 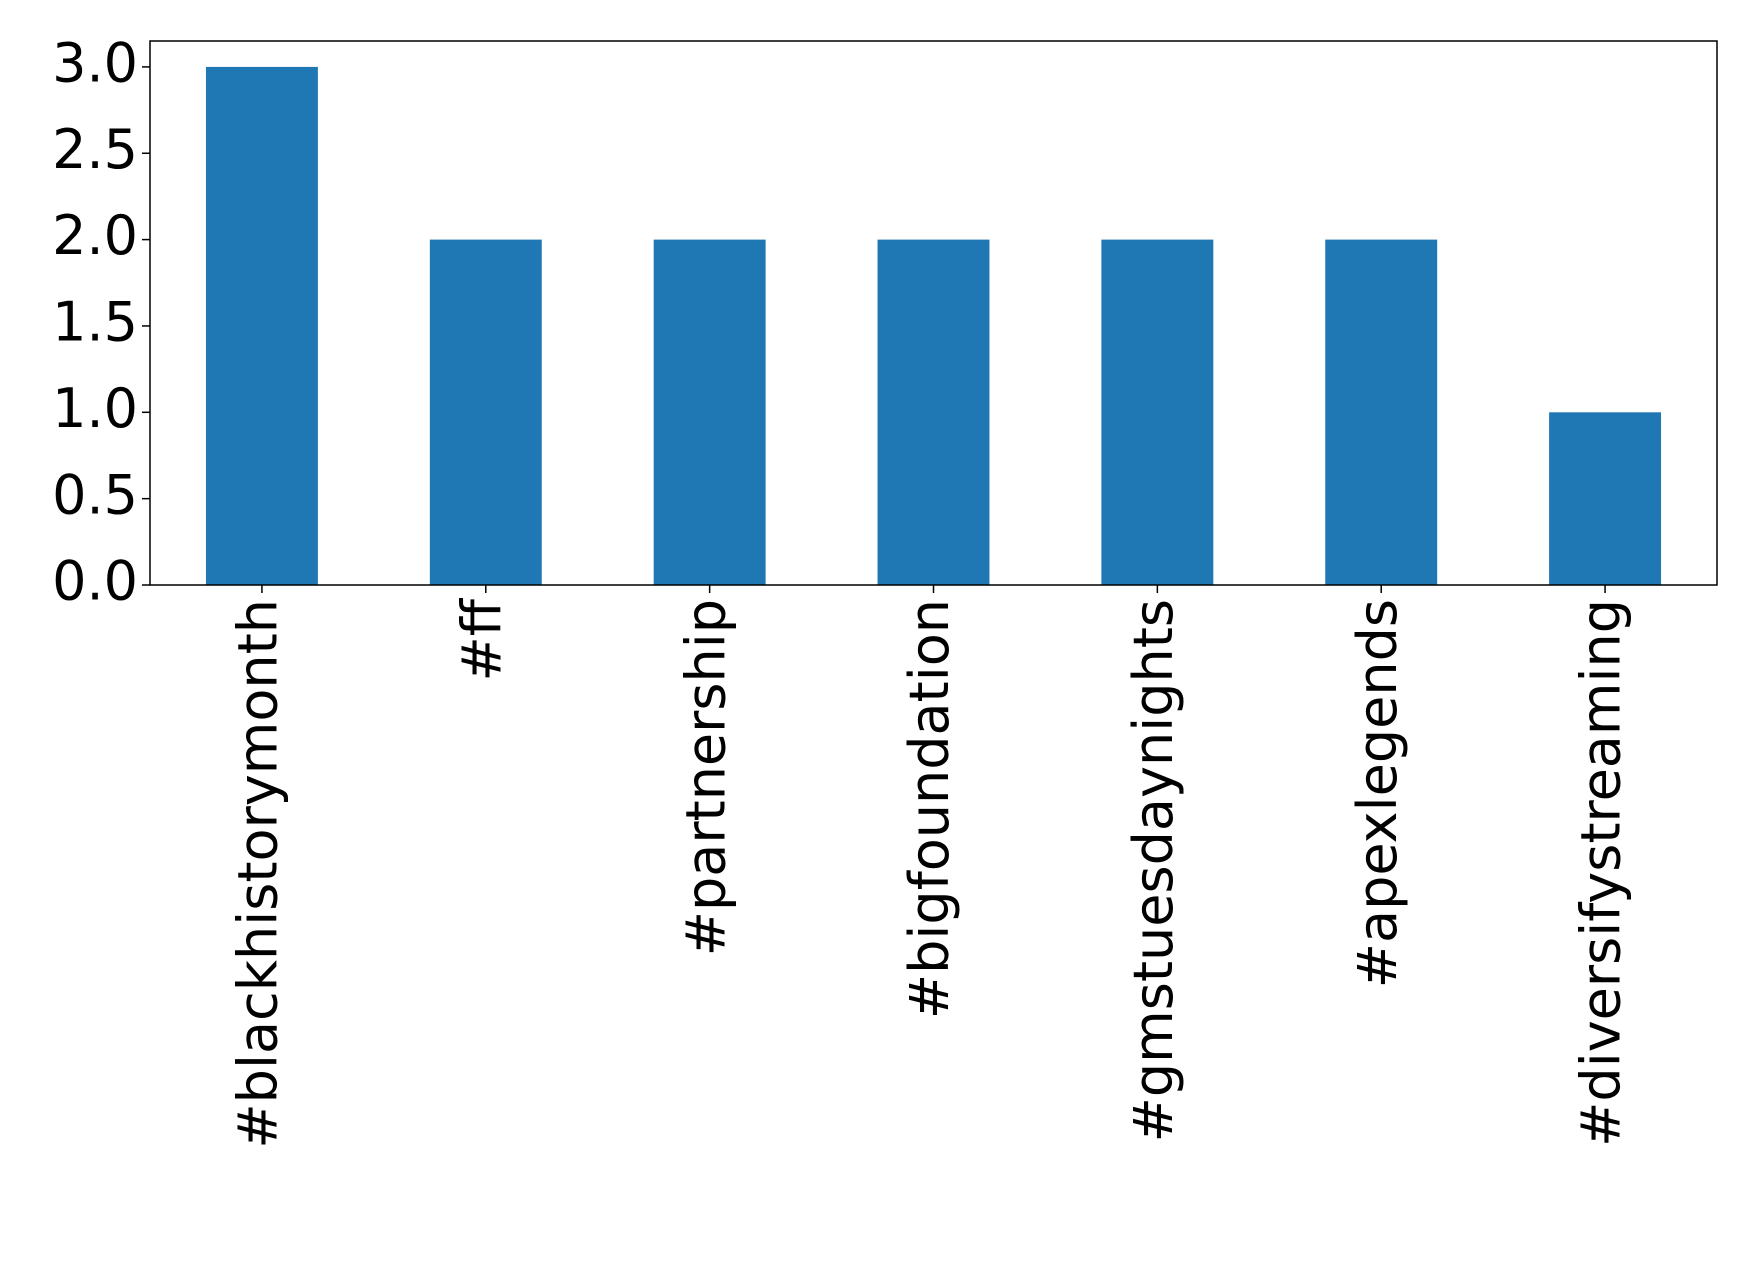 What do you see at coordinates (481, 639) in the screenshot?
I see `x-tick-label: #ff` at bounding box center [481, 639].